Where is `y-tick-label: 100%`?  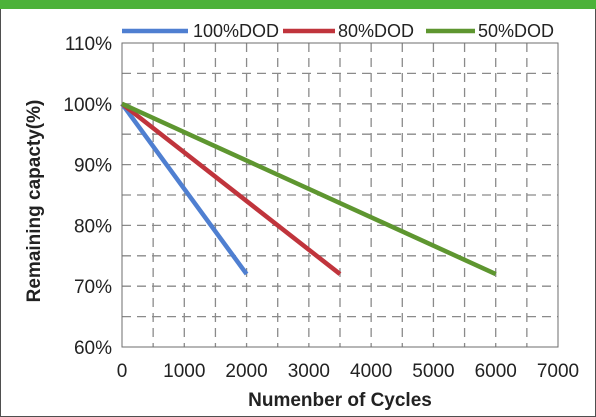 y-tick-label: 100% is located at coordinates (87, 105).